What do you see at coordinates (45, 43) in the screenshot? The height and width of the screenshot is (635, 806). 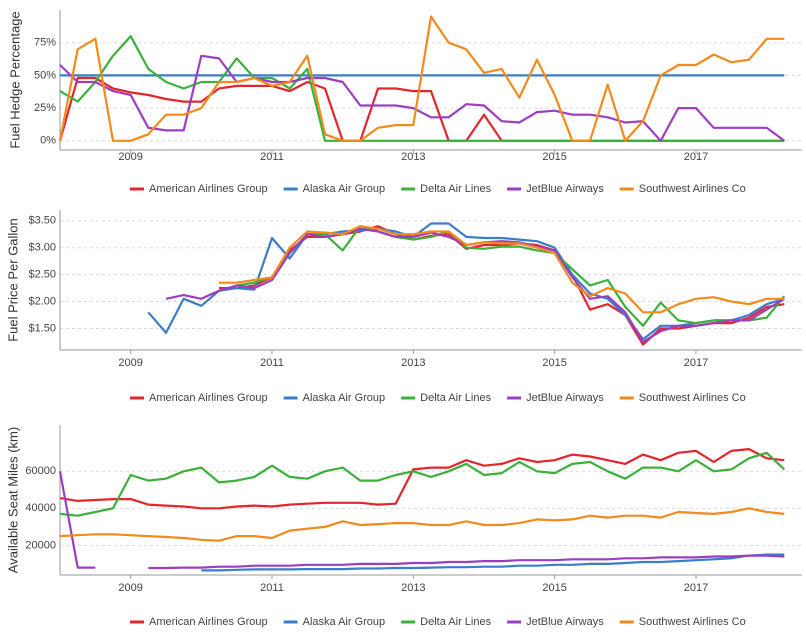 I see `y-tick-label: 75%` at bounding box center [45, 43].